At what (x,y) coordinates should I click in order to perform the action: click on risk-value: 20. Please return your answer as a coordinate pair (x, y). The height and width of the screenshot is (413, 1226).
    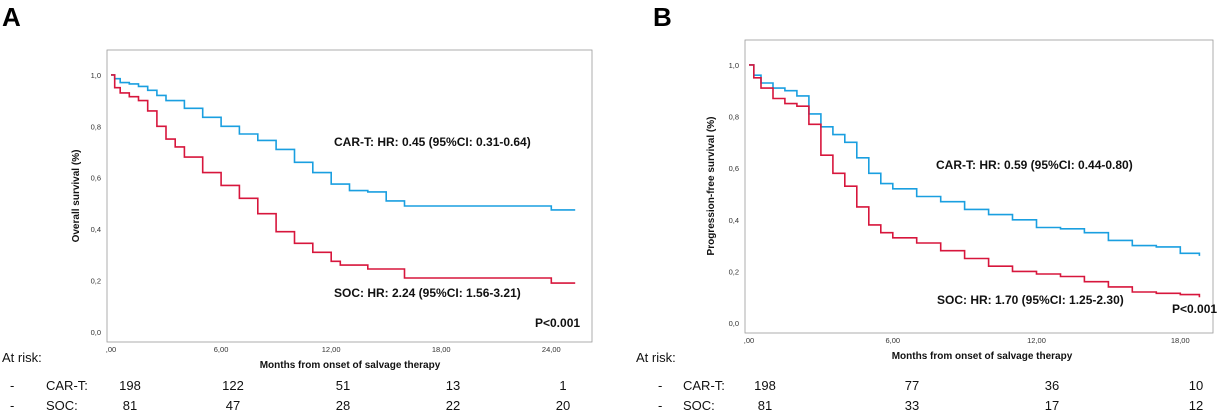
    Looking at the image, I should click on (563, 405).